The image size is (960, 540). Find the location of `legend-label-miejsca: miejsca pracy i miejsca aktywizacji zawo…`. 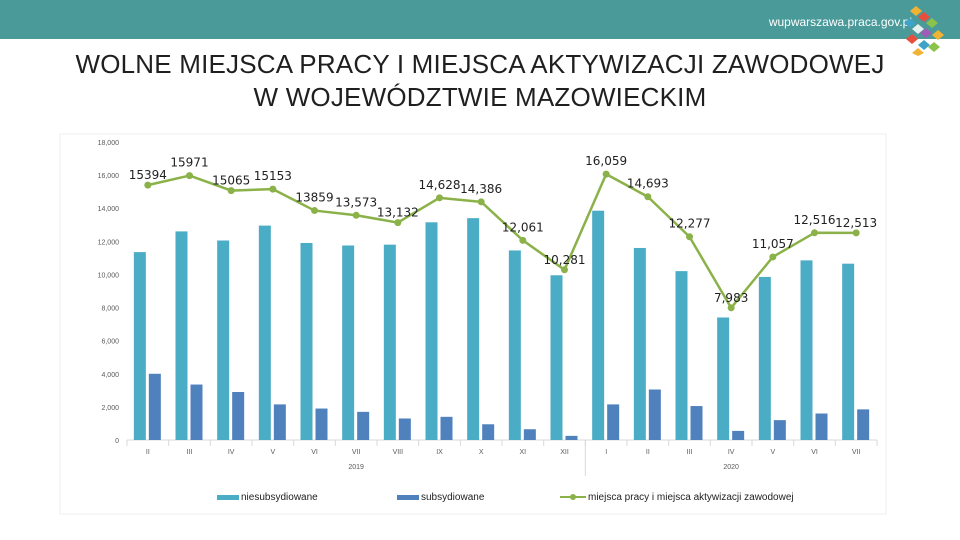

legend-label-miejsca: miejsca pracy i miejsca aktywizacji zawo… is located at coordinates (691, 497).